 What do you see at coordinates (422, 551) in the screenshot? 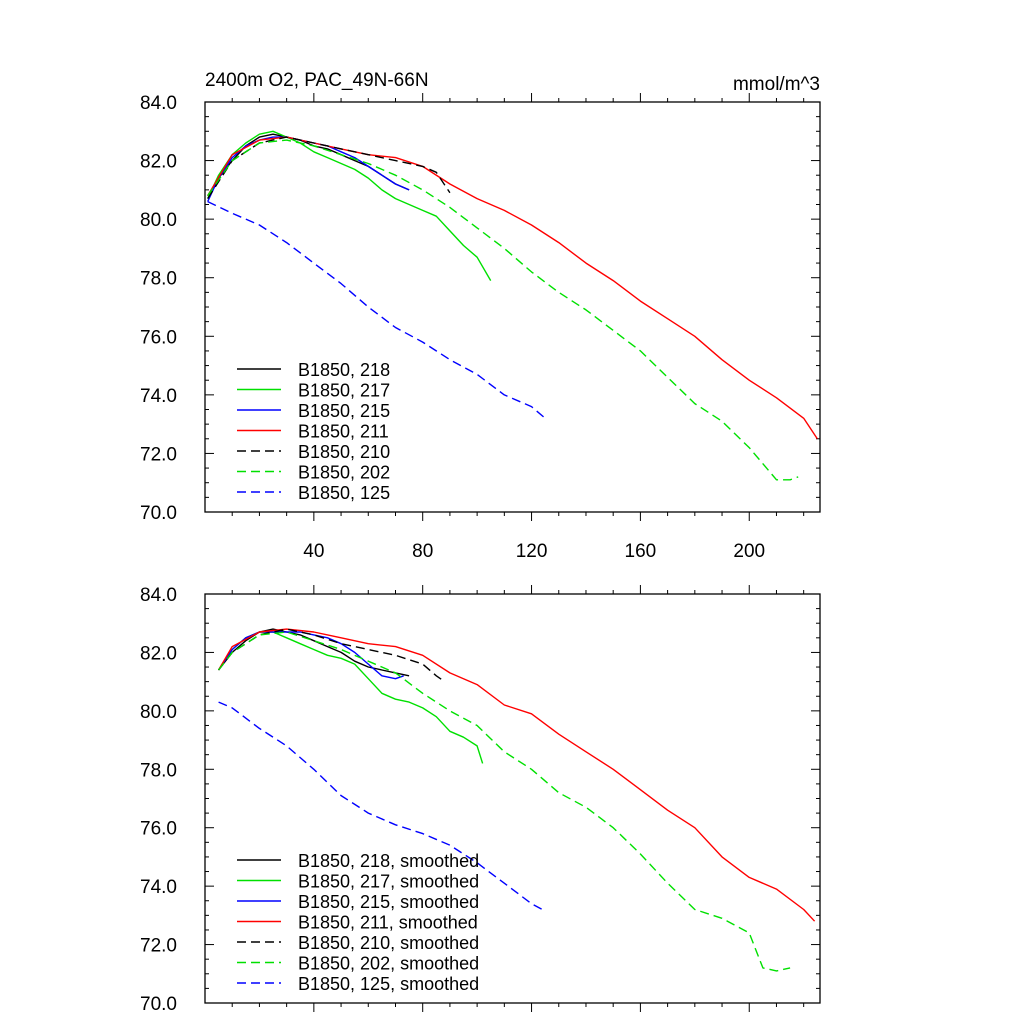
I see `x-tick-label: 80` at bounding box center [422, 551].